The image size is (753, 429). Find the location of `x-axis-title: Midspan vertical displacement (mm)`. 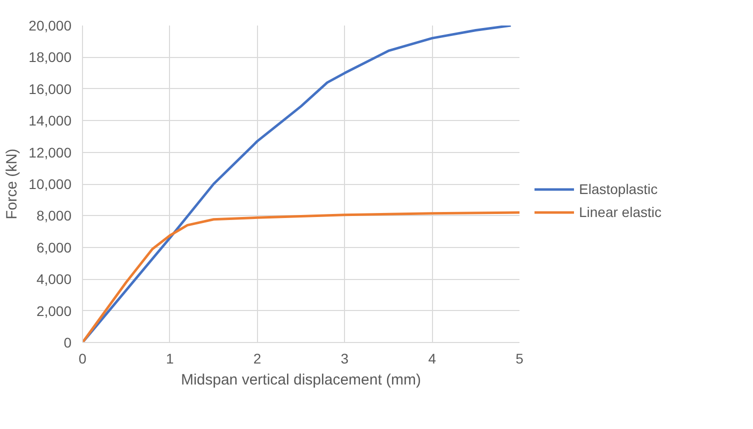

x-axis-title: Midspan vertical displacement (mm) is located at coordinates (301, 380).